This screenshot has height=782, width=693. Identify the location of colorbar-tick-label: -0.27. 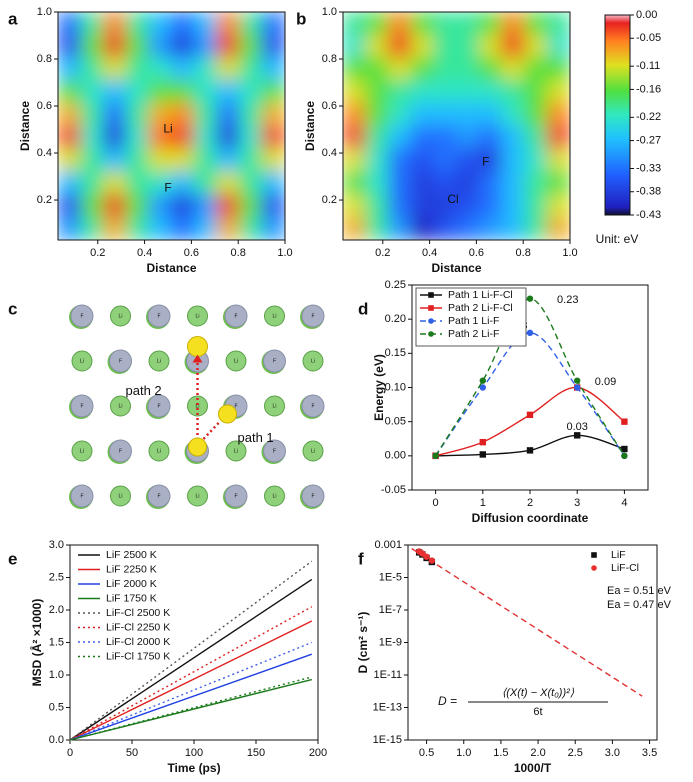
(648, 140).